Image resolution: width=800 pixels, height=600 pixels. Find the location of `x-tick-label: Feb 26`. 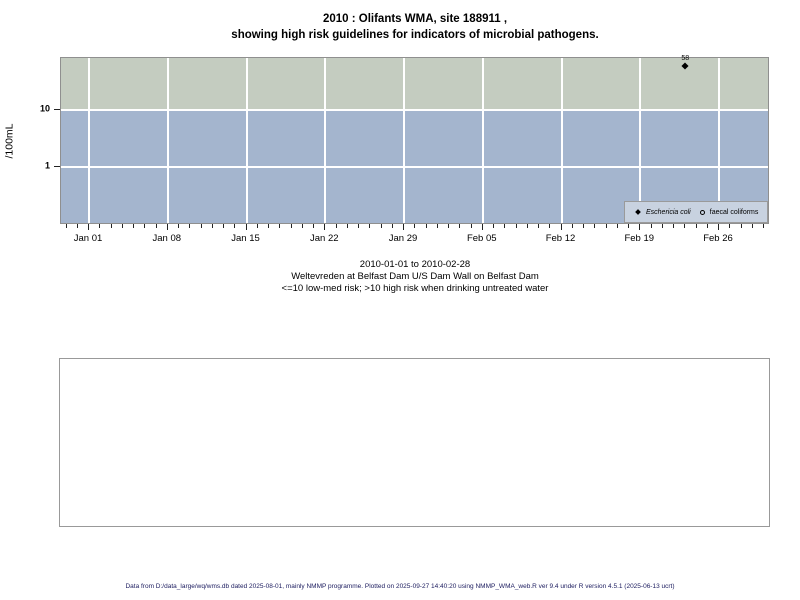

x-tick-label: Feb 26 is located at coordinates (718, 238).